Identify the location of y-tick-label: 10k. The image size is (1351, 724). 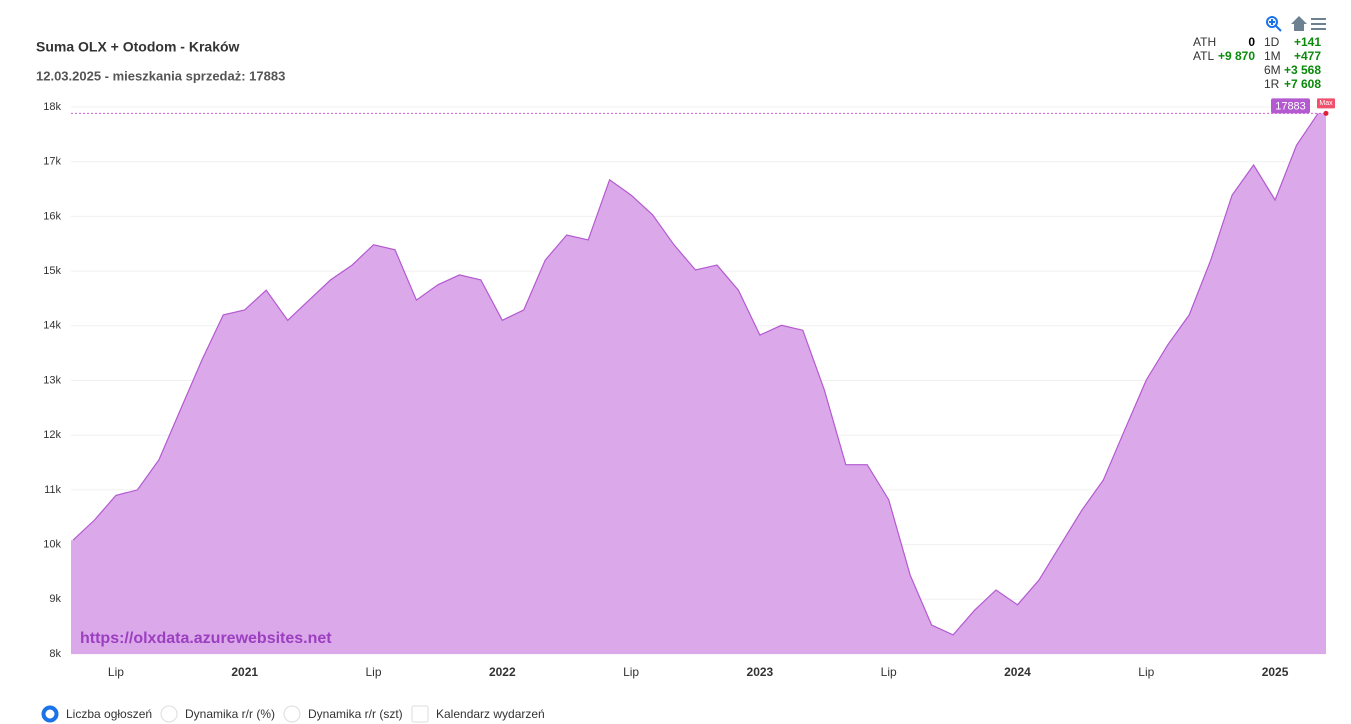
(52, 545).